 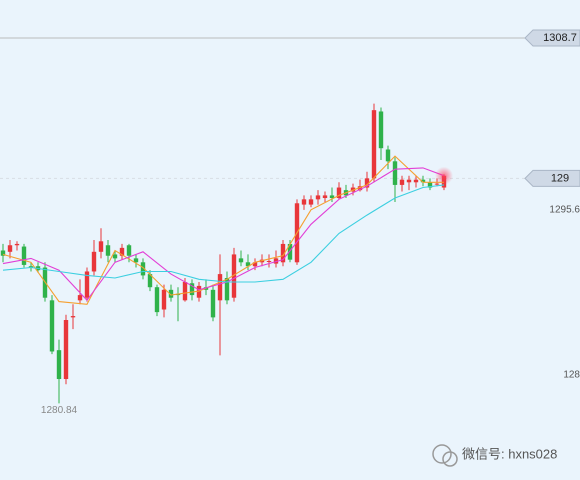 What do you see at coordinates (560, 178) in the screenshot?
I see `price-tag-label: 129` at bounding box center [560, 178].